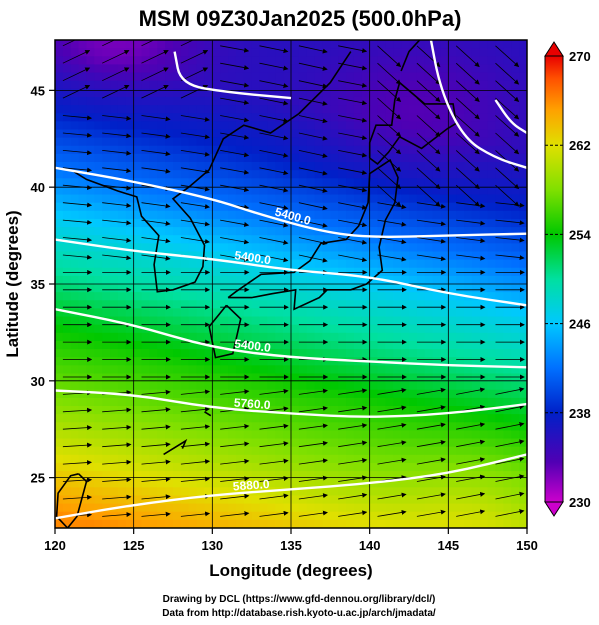 The image size is (599, 625). Describe the element at coordinates (134, 545) in the screenshot. I see `x-tick-label: 125` at that location.